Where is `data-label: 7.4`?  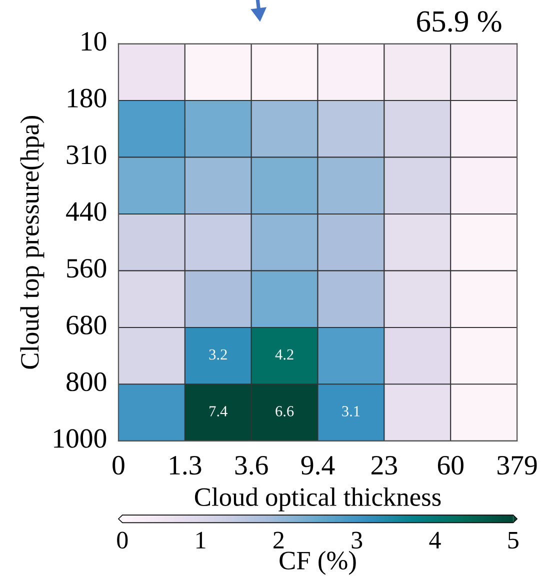
data-label: 7.4 is located at coordinates (219, 411).